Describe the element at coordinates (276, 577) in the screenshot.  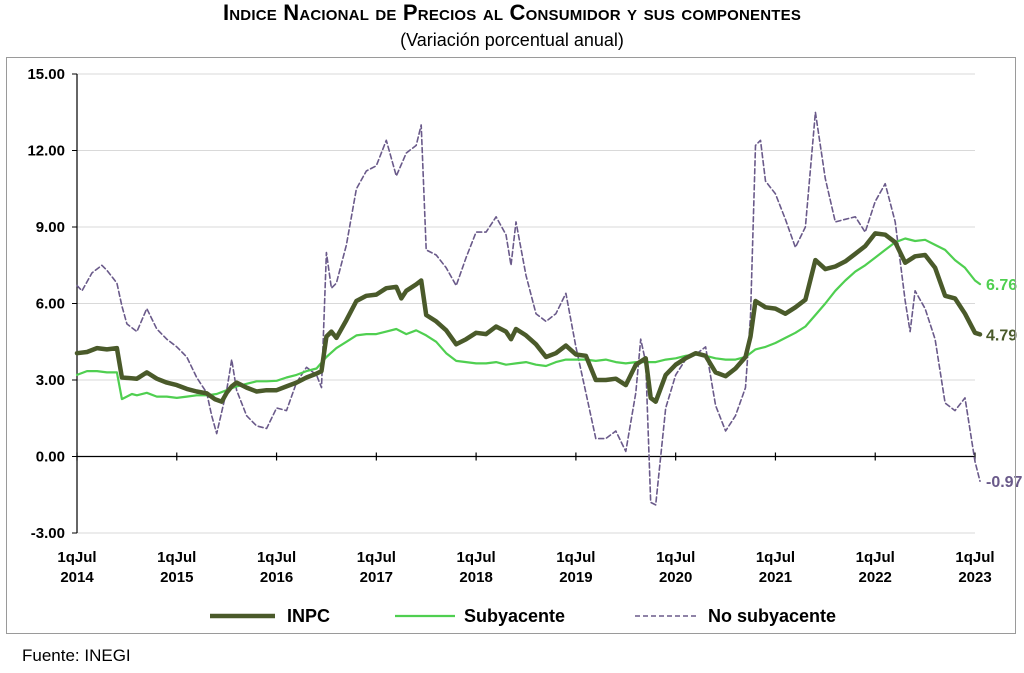
I see `x-tick-year: 2016` at that location.